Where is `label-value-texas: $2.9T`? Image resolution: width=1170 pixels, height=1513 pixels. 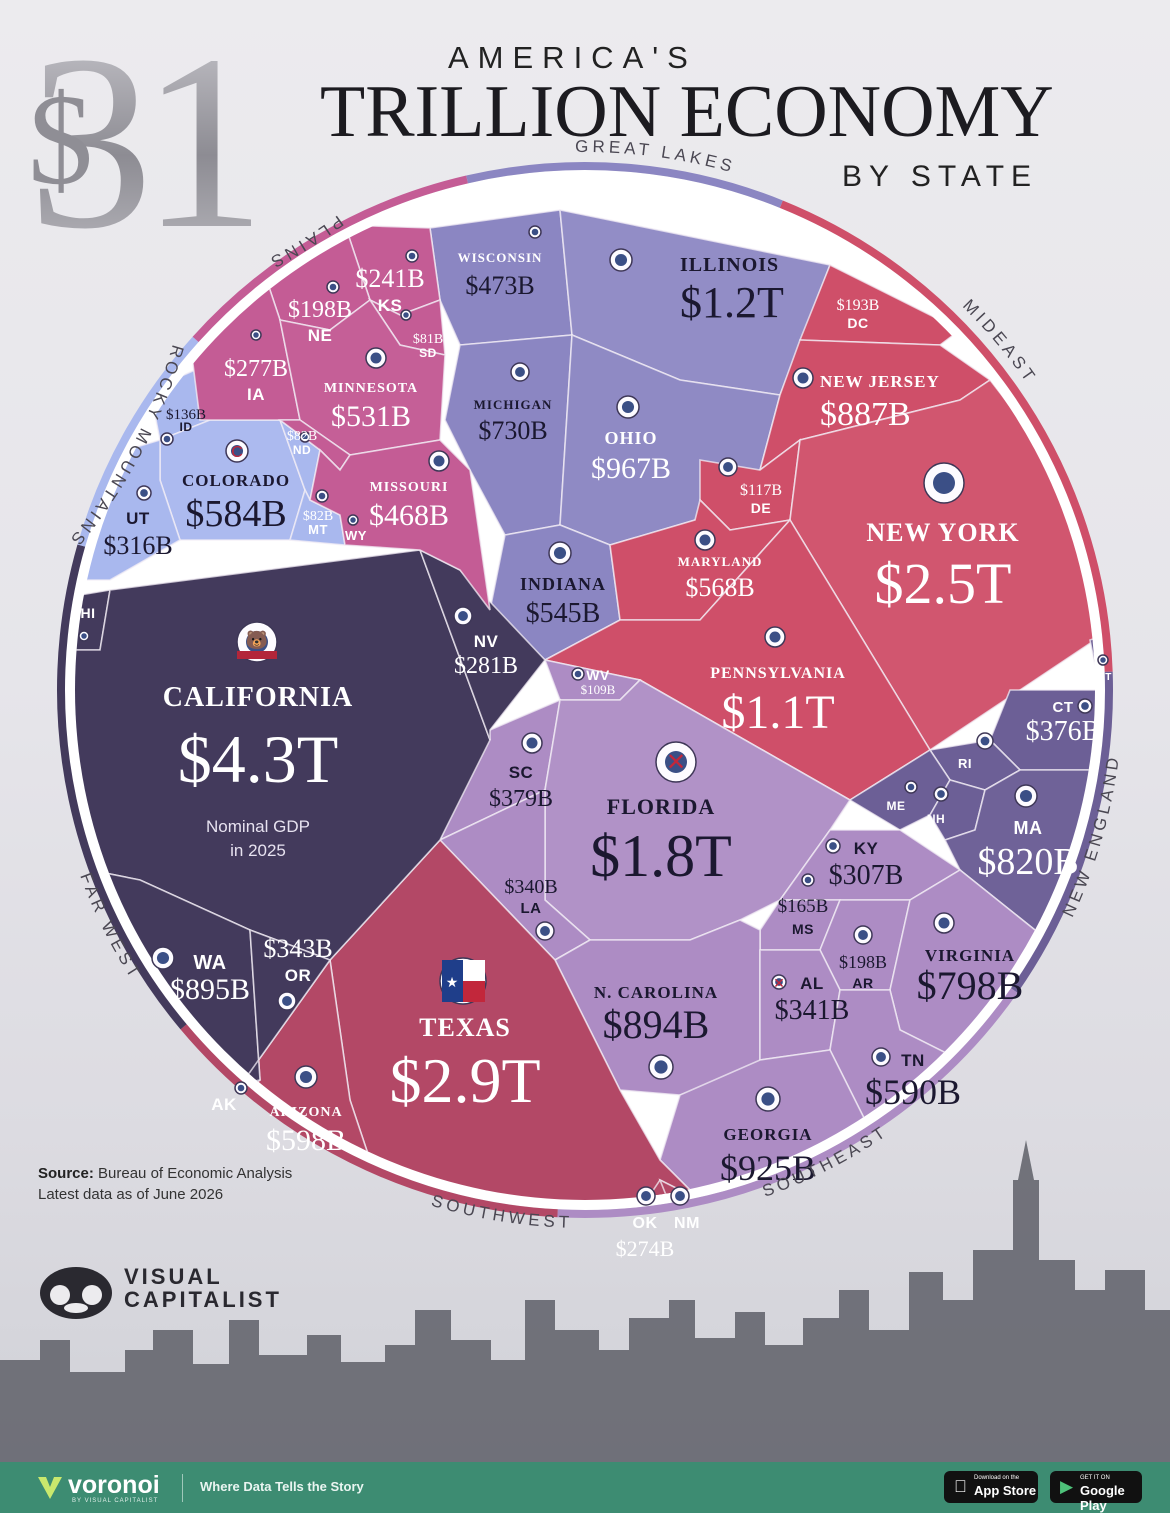 label-value-texas: $2.9T is located at coordinates (464, 1080).